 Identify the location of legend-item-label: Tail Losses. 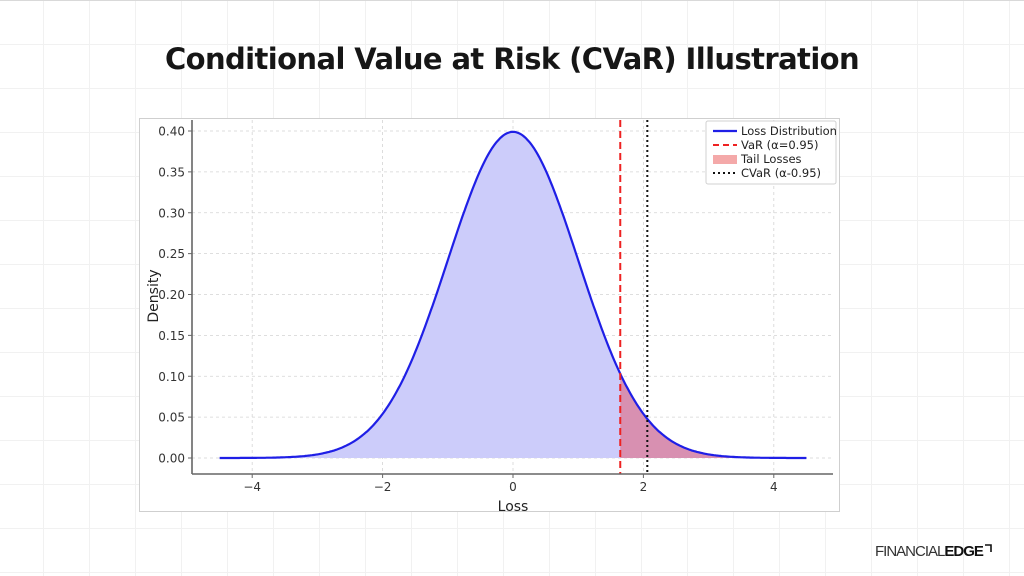
(771, 159).